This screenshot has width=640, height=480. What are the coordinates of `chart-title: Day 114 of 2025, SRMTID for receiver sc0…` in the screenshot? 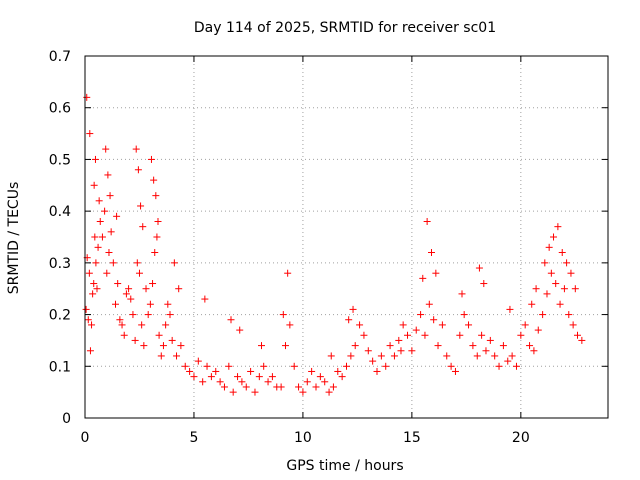 It's located at (345, 28).